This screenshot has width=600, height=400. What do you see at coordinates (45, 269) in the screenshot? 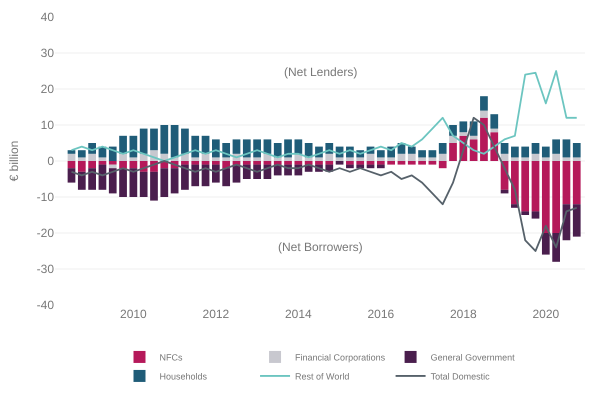
I see `y-tick-label: -30` at bounding box center [45, 269].